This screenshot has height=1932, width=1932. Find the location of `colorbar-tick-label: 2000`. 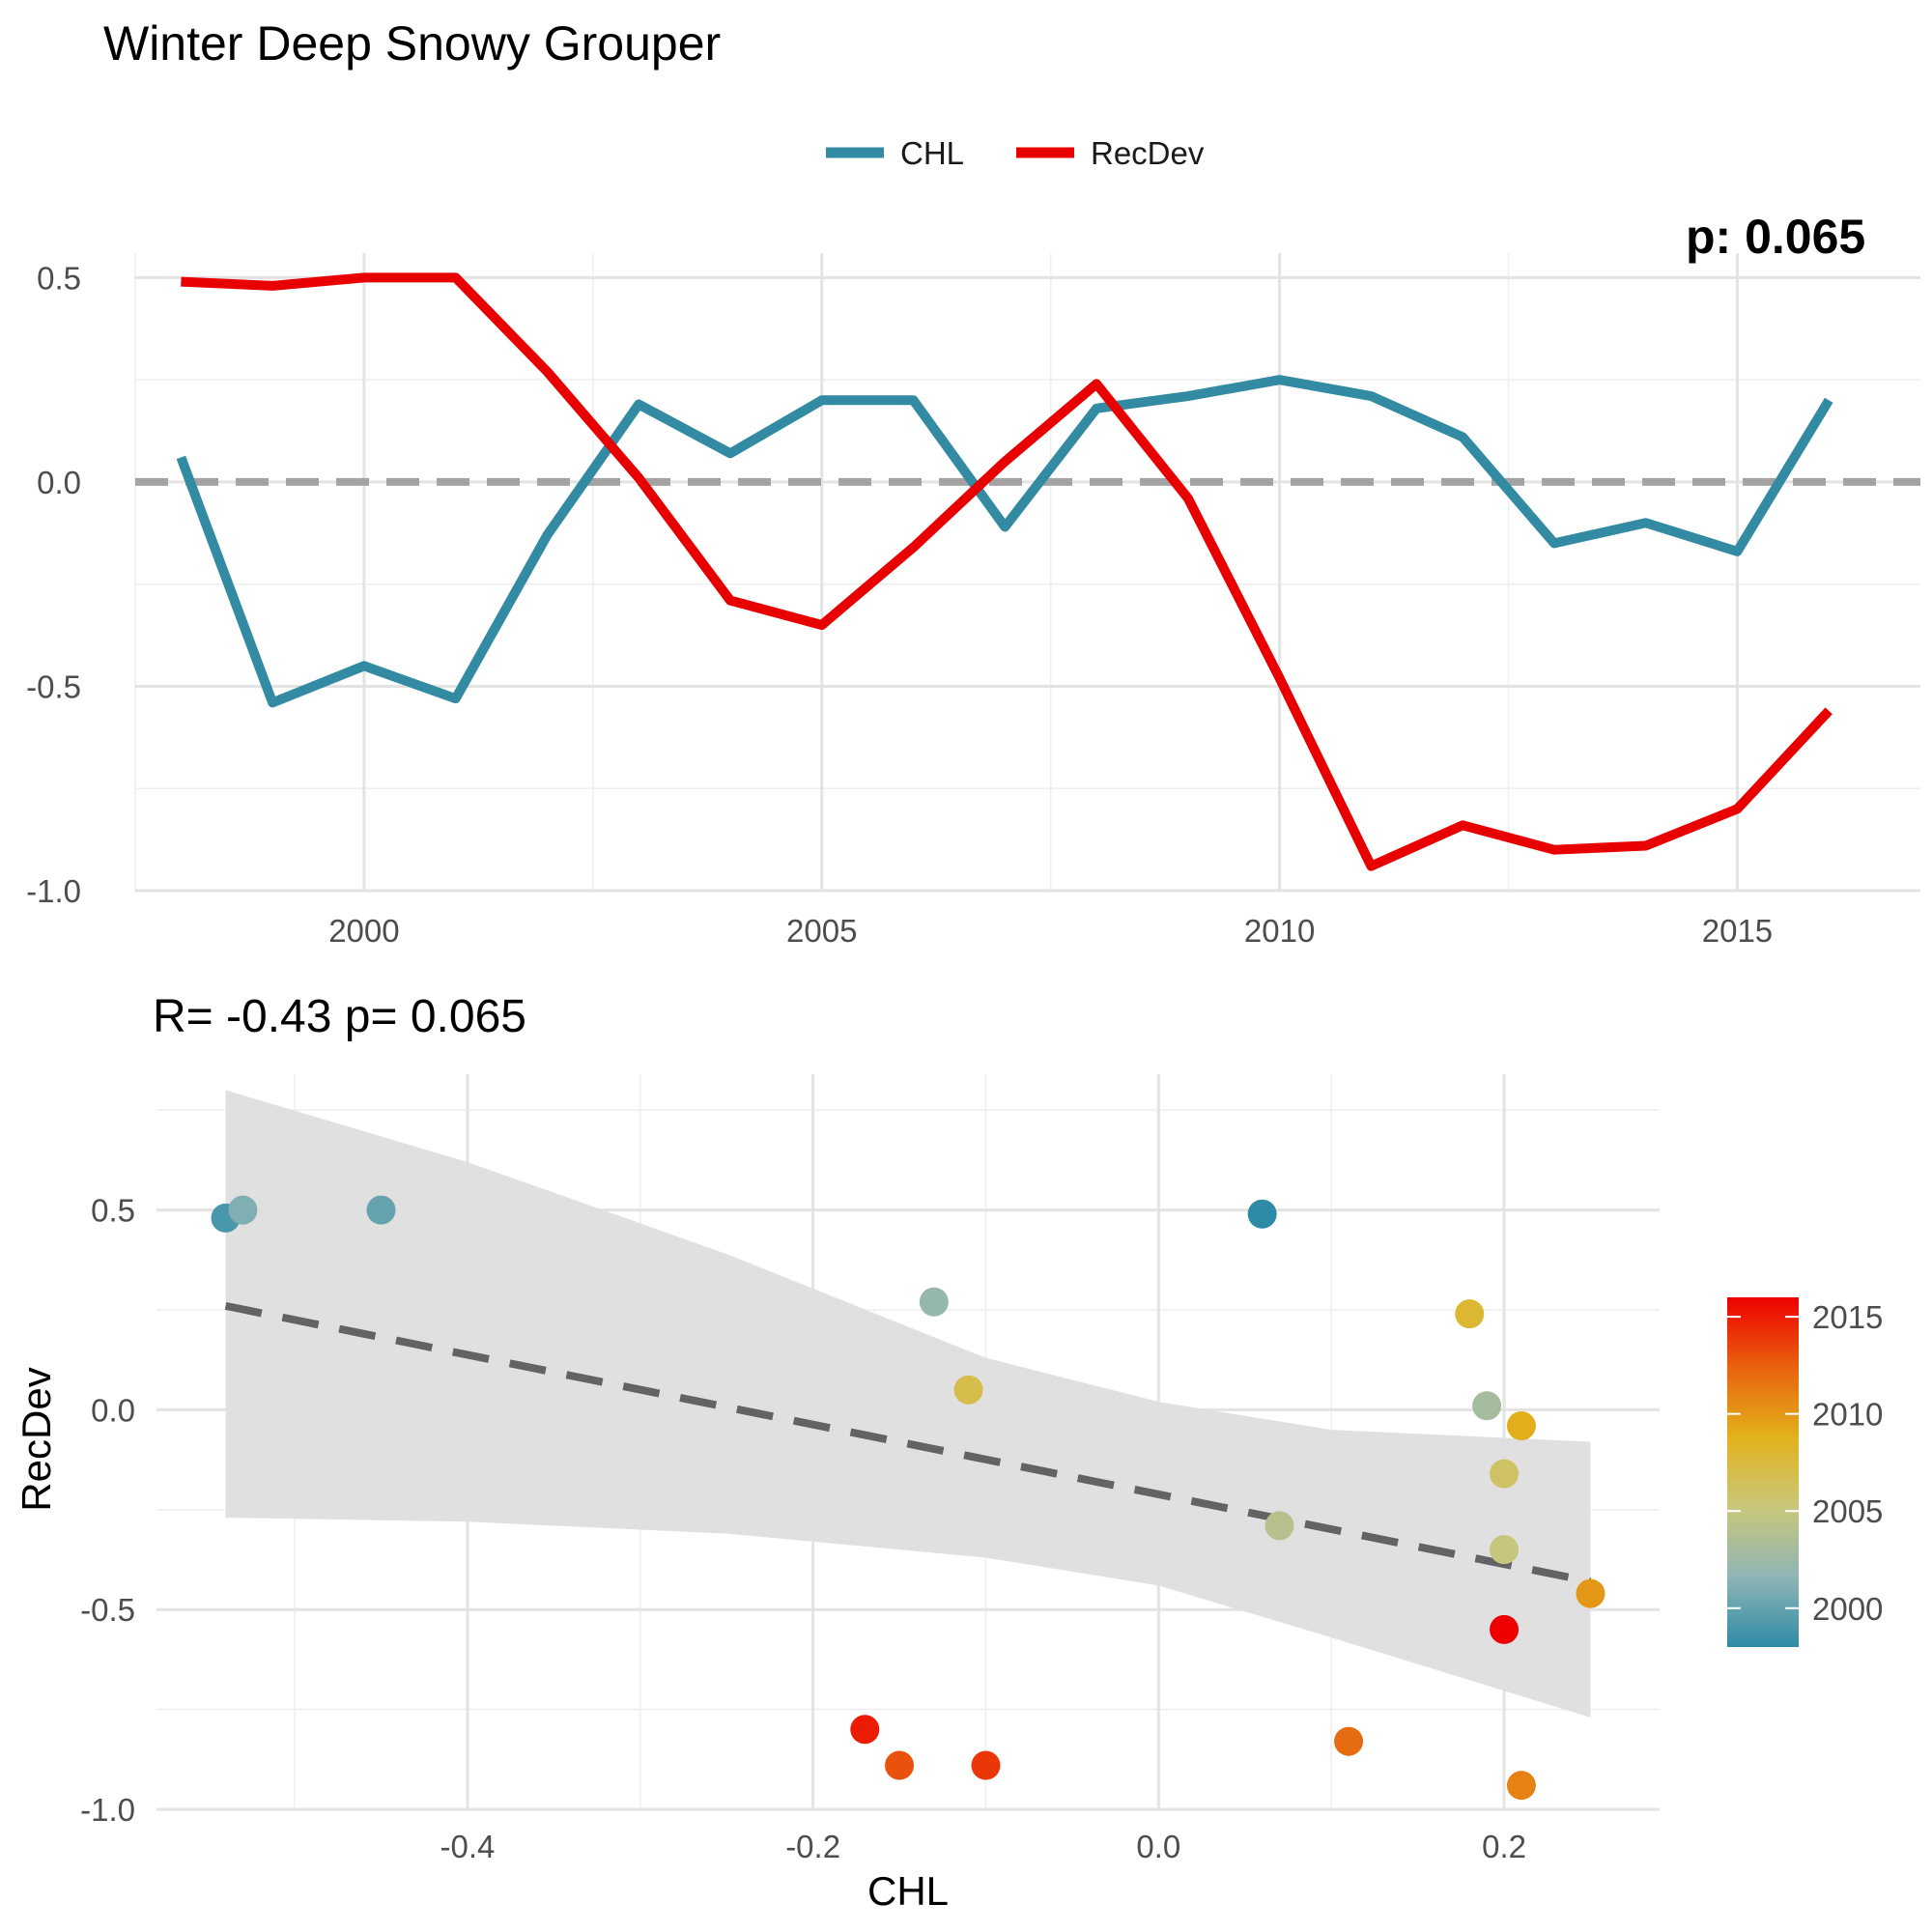

colorbar-tick-label: 2000 is located at coordinates (1847, 1609).